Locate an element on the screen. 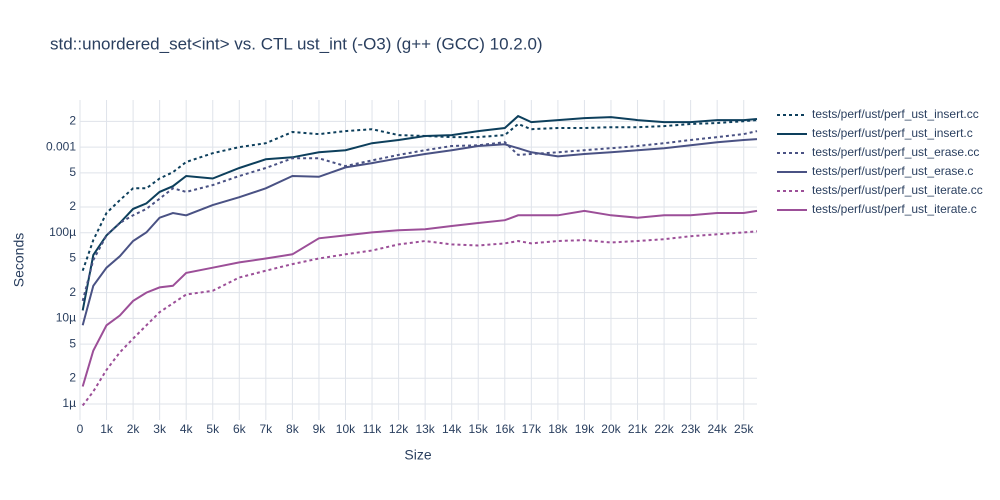 The image size is (1000, 500). y-tick-label: 10µ is located at coordinates (66, 318).